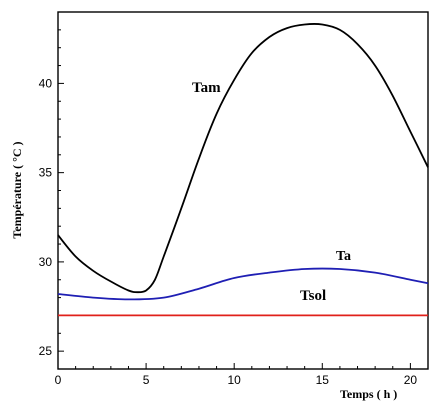 The width and height of the screenshot is (437, 403). Describe the element at coordinates (235, 380) in the screenshot. I see `x-tick-label: 10` at that location.